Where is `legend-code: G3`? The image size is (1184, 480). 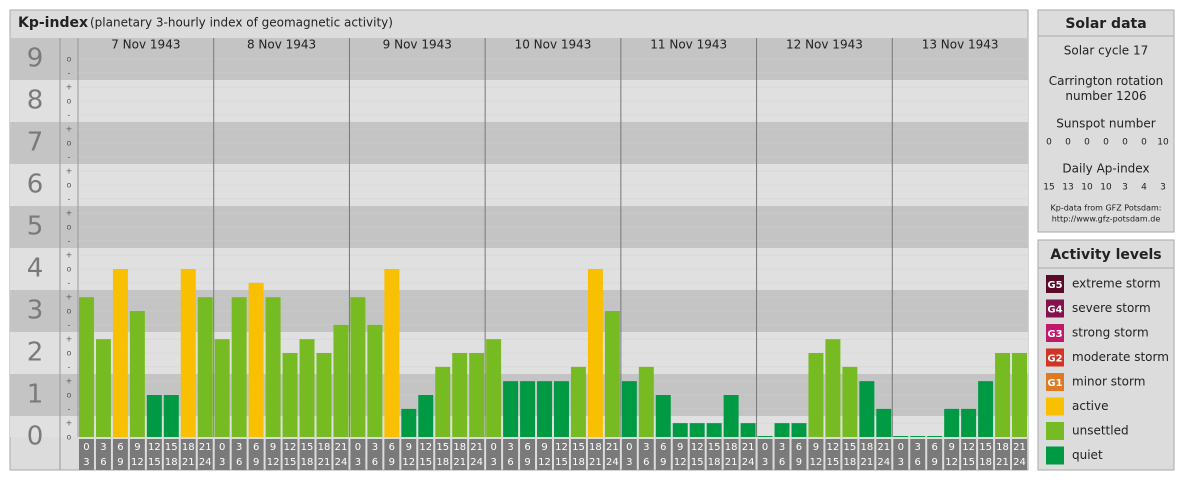 legend-code: G3 is located at coordinates (1054, 334).